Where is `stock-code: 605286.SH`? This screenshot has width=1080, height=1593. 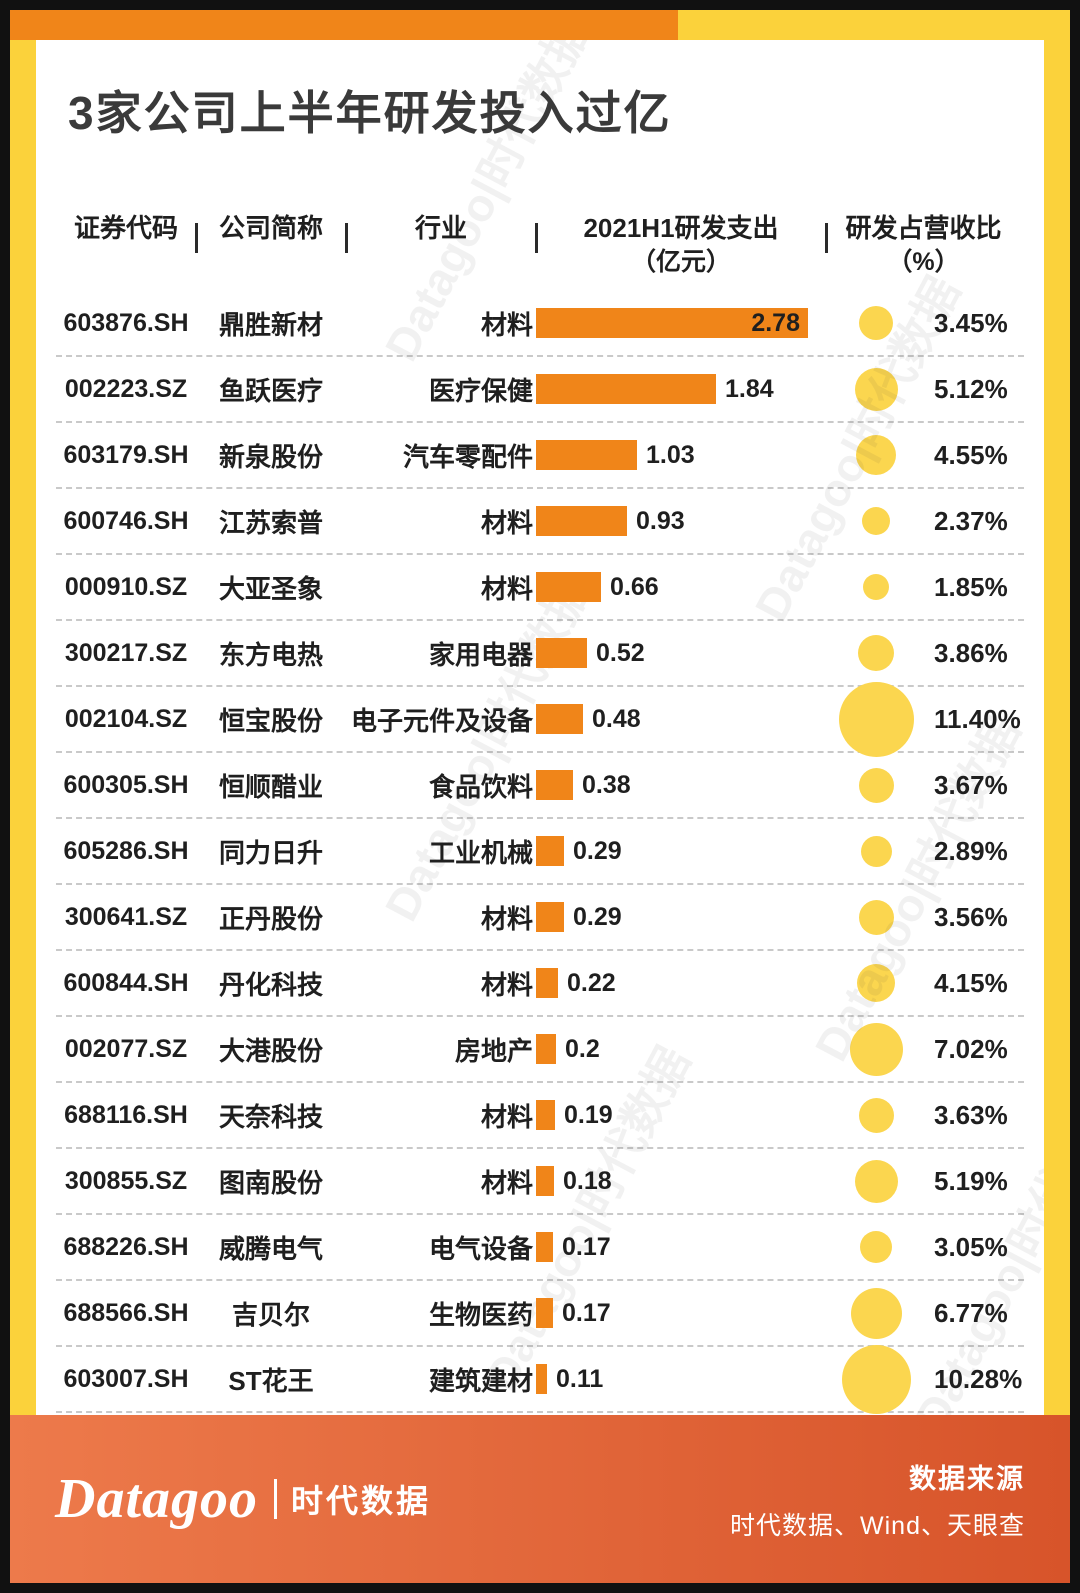
stock-code: 605286.SH is located at coordinates (126, 850).